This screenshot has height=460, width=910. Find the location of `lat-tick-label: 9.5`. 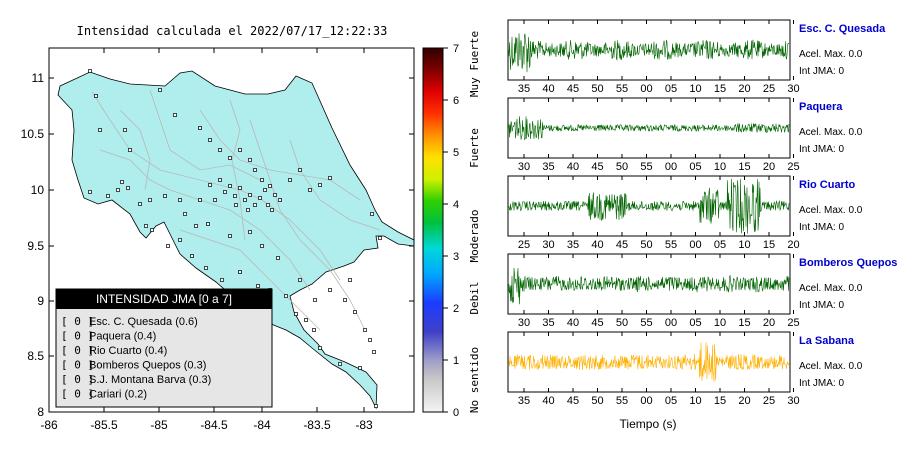

lat-tick-label: 9.5 is located at coordinates (35, 246).